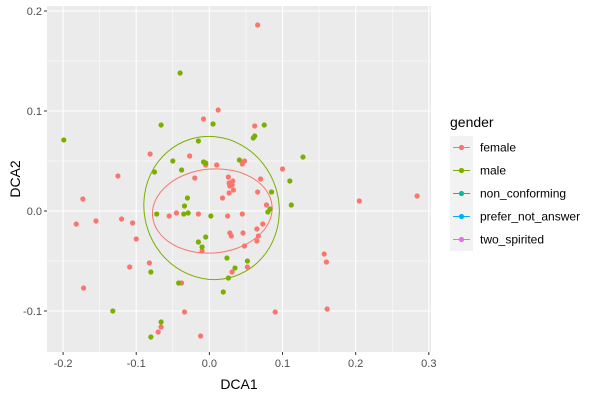 The image size is (600, 400). I want to click on y-tick-label: 0.1, so click(34, 112).